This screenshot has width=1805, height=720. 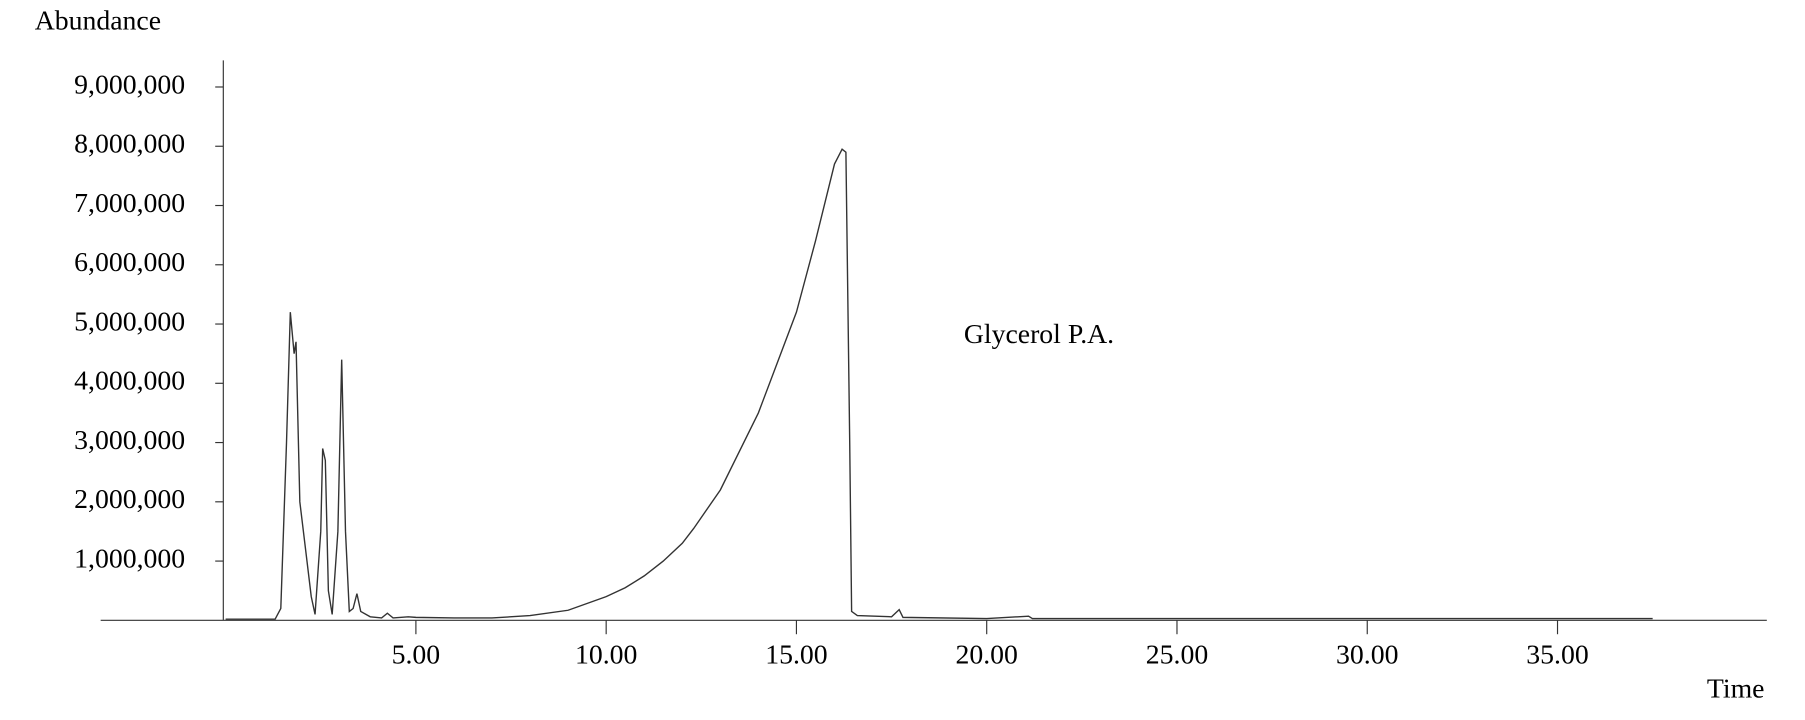 I want to click on y-tick-label: 2,000,000, so click(x=129, y=499).